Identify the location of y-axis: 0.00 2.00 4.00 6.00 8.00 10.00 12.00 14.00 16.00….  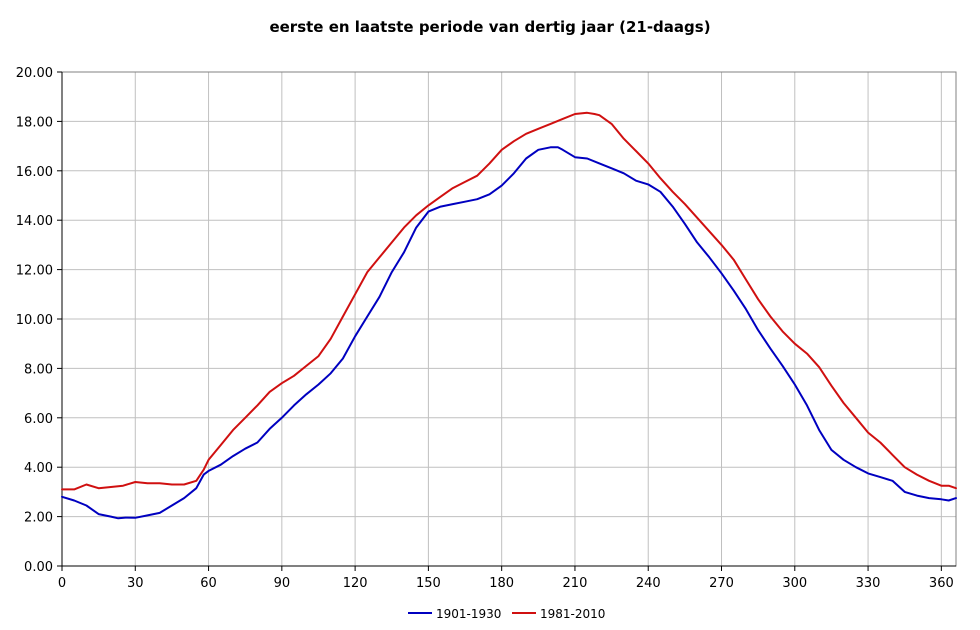
(39, 320).